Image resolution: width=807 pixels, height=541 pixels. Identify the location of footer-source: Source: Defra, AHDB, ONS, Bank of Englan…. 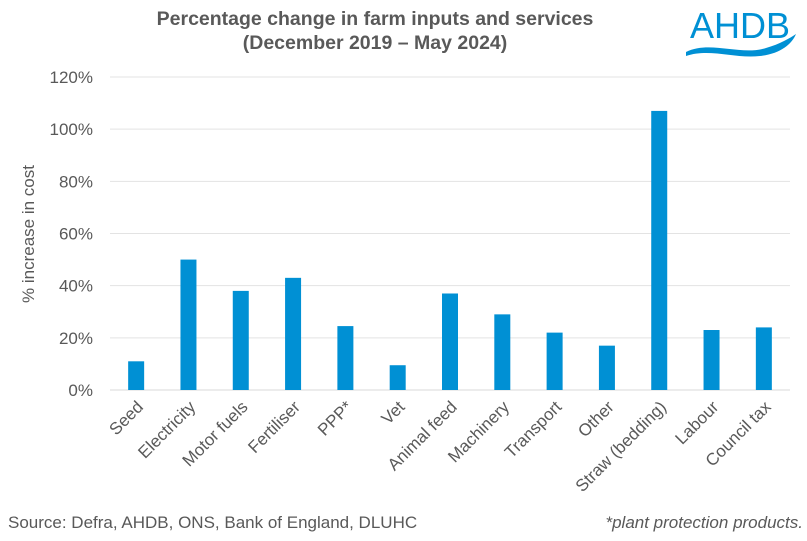
(213, 522).